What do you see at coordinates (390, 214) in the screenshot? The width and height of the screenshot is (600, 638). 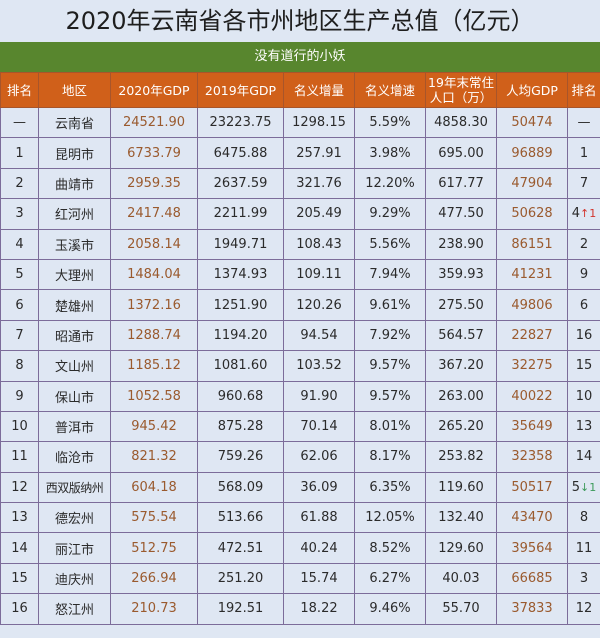 I see `cell-nominal-growth: 9.29%` at bounding box center [390, 214].